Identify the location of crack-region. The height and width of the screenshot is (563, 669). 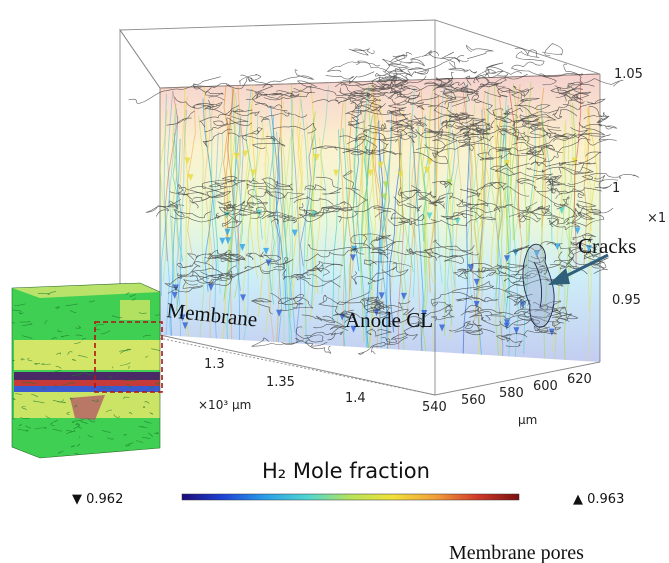
(538, 285).